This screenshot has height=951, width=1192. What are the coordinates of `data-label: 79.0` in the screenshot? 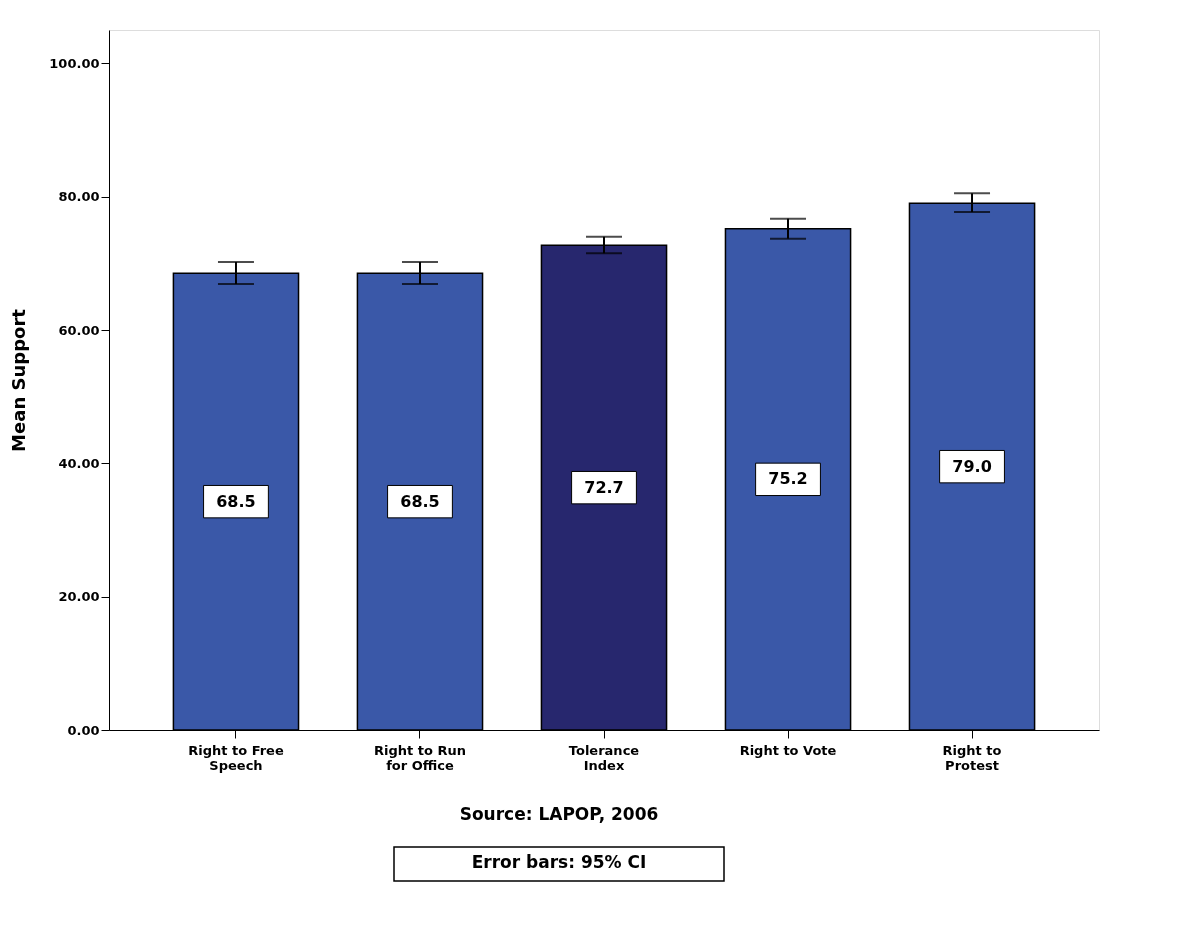 It's located at (972, 466).